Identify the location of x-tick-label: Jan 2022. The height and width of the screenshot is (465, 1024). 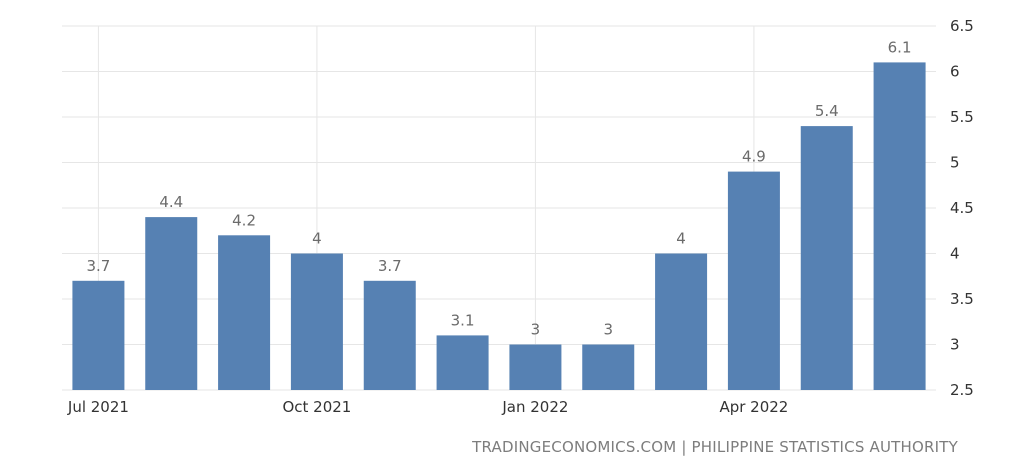
(534, 407).